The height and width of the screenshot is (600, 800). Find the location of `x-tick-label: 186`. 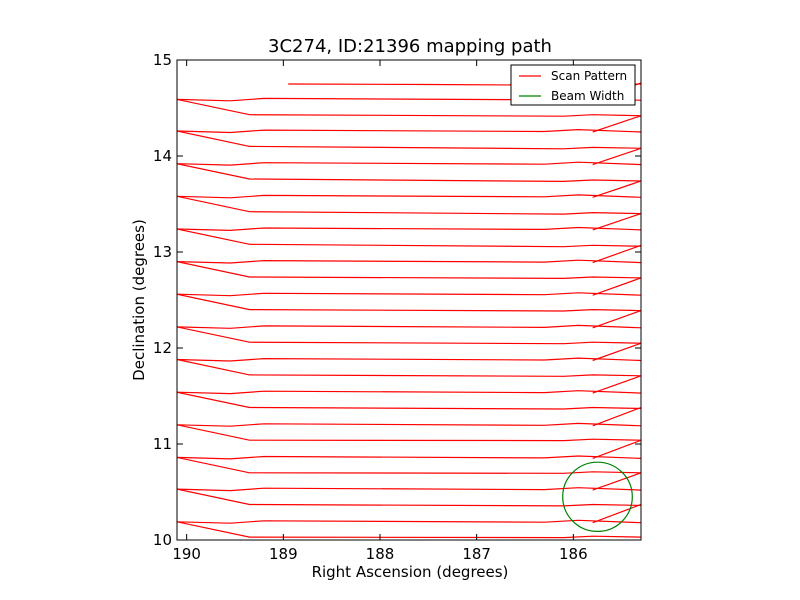

x-tick-label: 186 is located at coordinates (573, 554).